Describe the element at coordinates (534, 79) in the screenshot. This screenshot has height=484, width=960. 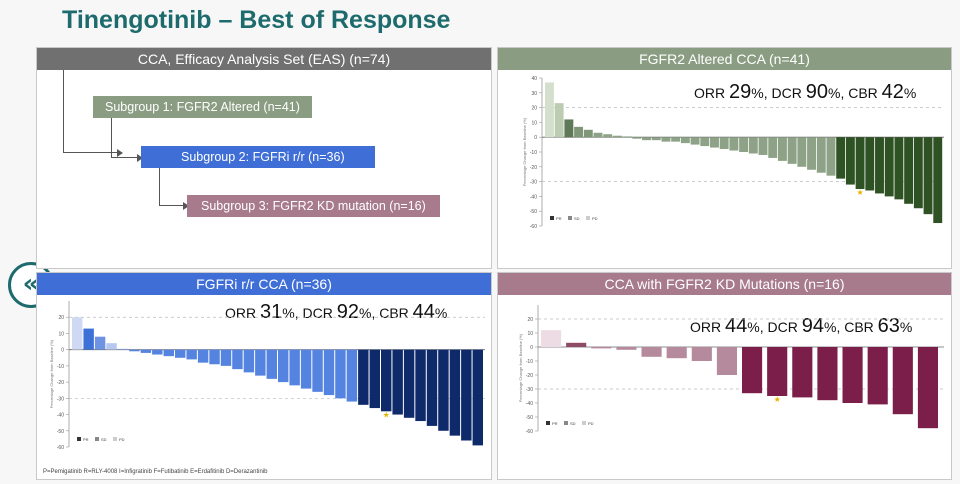
I see `y-tick-label: 40` at that location.